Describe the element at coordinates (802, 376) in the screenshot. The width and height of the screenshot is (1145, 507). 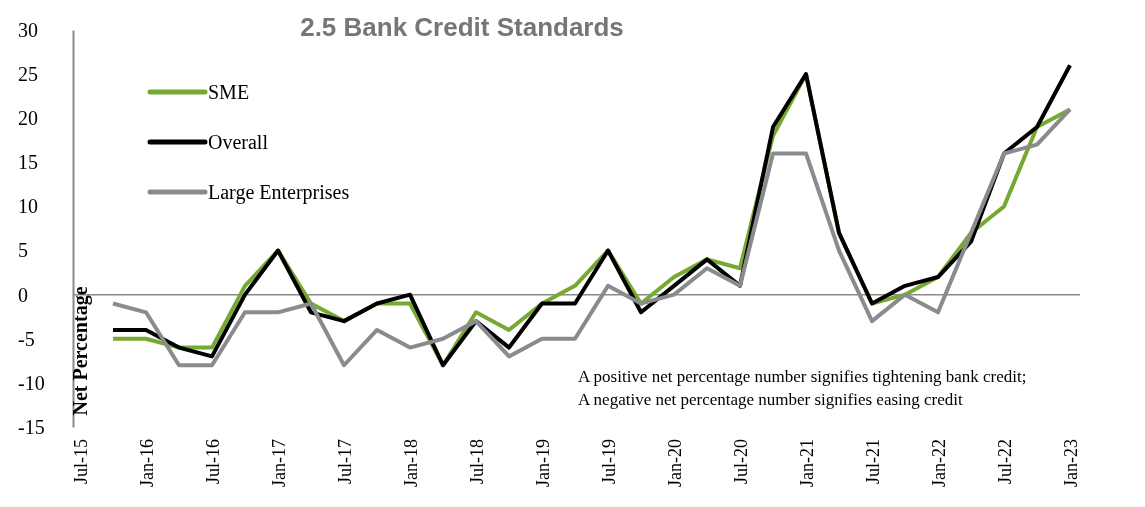
I see `annotation: A positive net percentage number signifies tightening bank credit;` at that location.